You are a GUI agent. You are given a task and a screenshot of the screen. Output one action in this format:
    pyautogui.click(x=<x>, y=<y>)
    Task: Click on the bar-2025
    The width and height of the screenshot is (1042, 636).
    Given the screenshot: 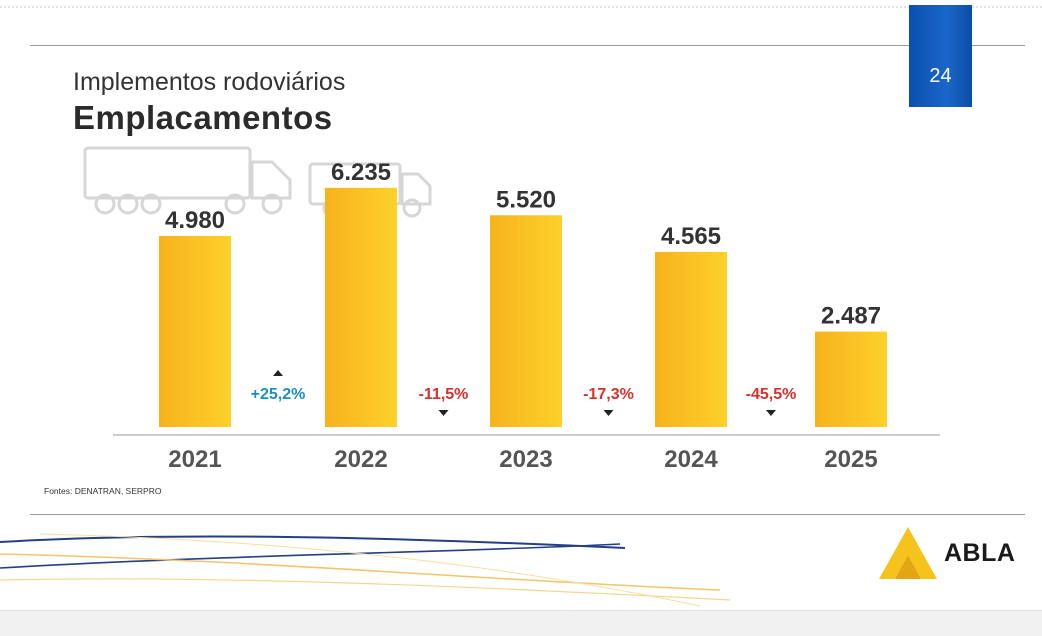 What is the action you would take?
    pyautogui.click(x=851, y=379)
    